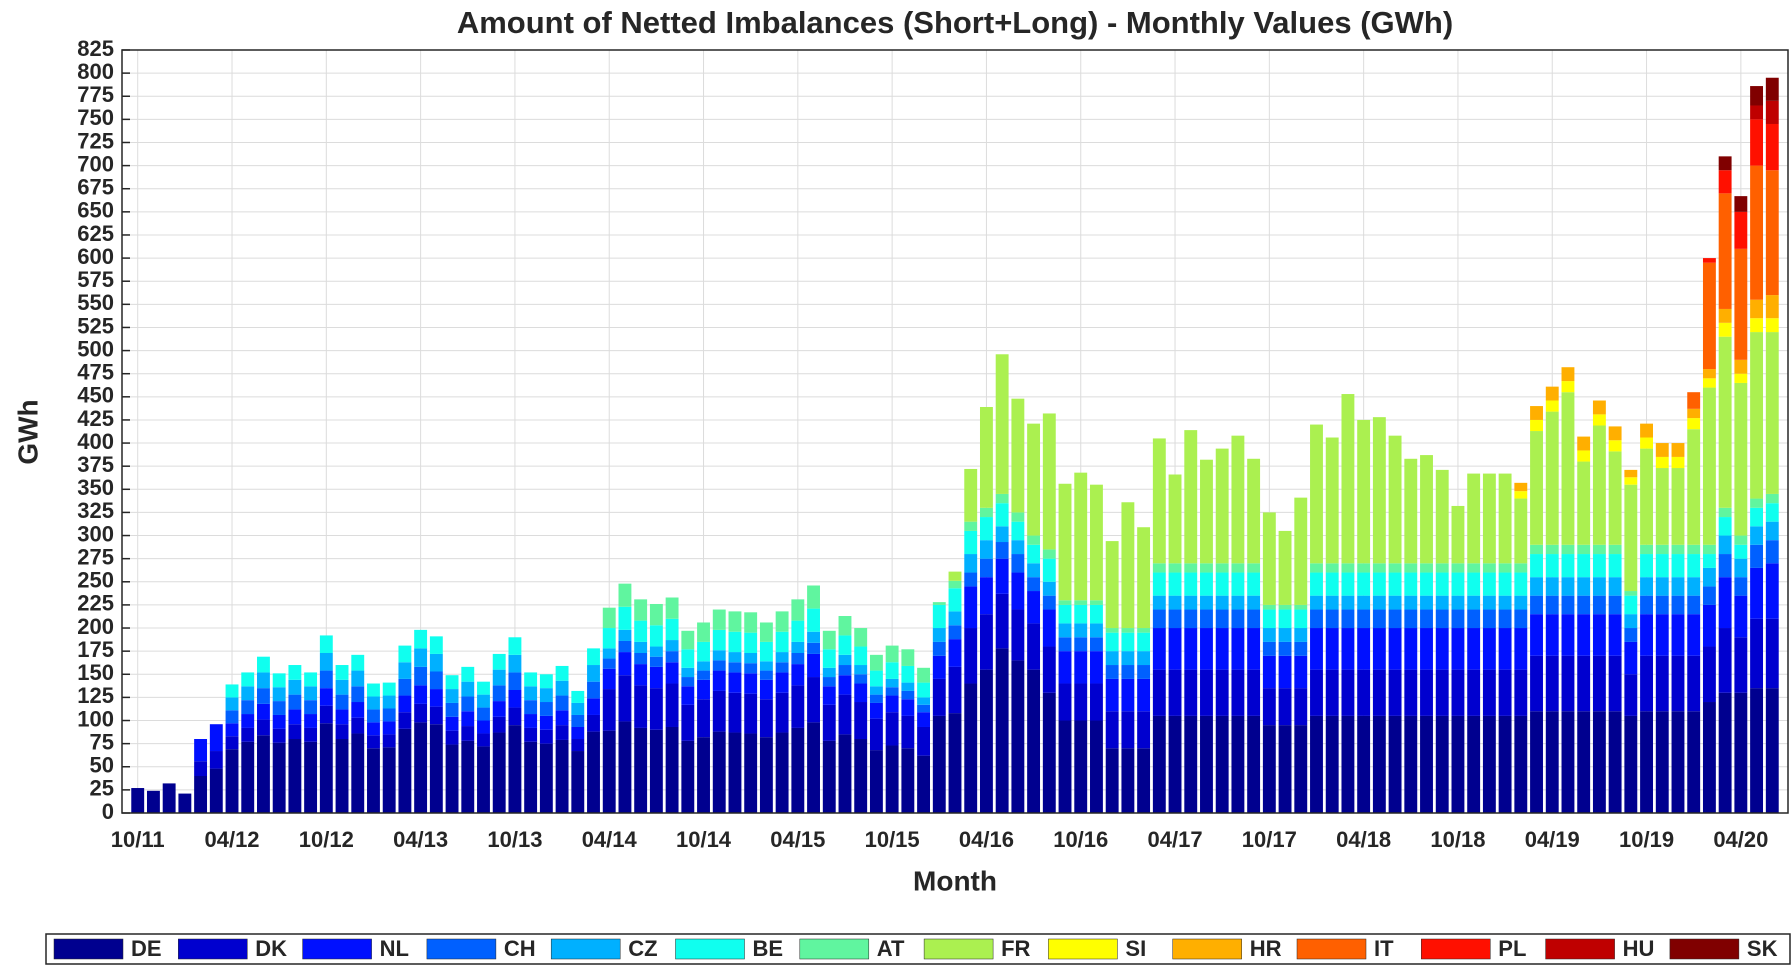 The image size is (1791, 965). What do you see at coordinates (95, 256) in the screenshot?
I see `y-tick-label: 600` at bounding box center [95, 256].